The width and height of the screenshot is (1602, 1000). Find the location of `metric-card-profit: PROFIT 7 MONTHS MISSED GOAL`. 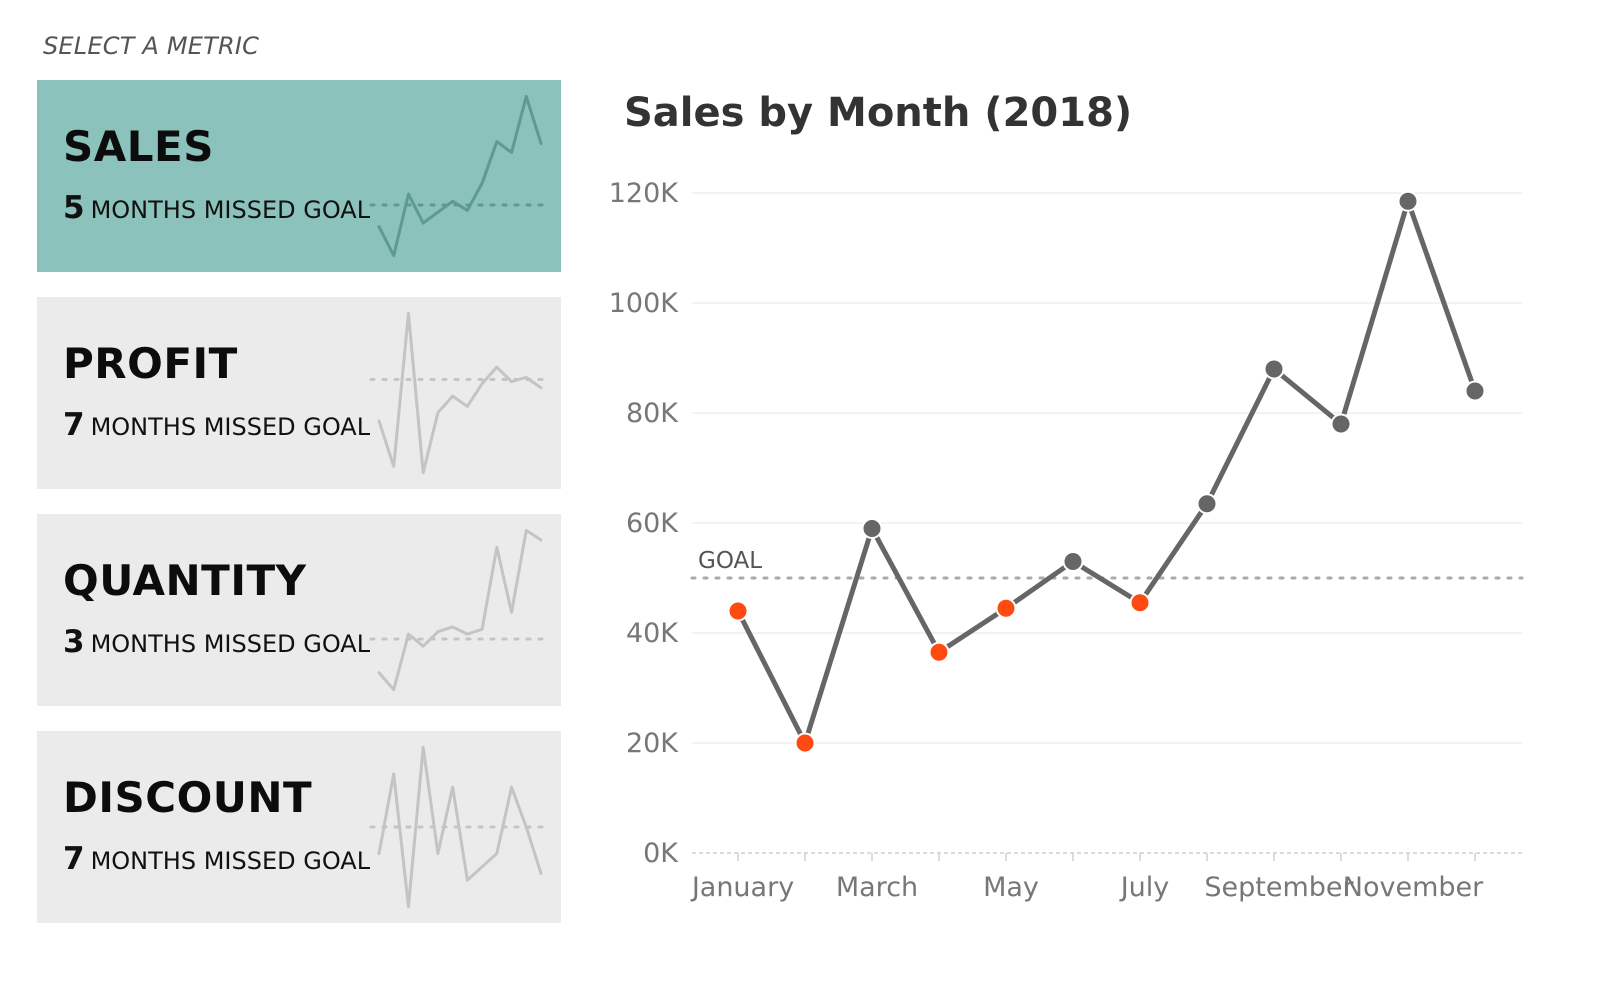

metric-card-profit: PROFIT 7 MONTHS MISSED GOAL is located at coordinates (299, 393).